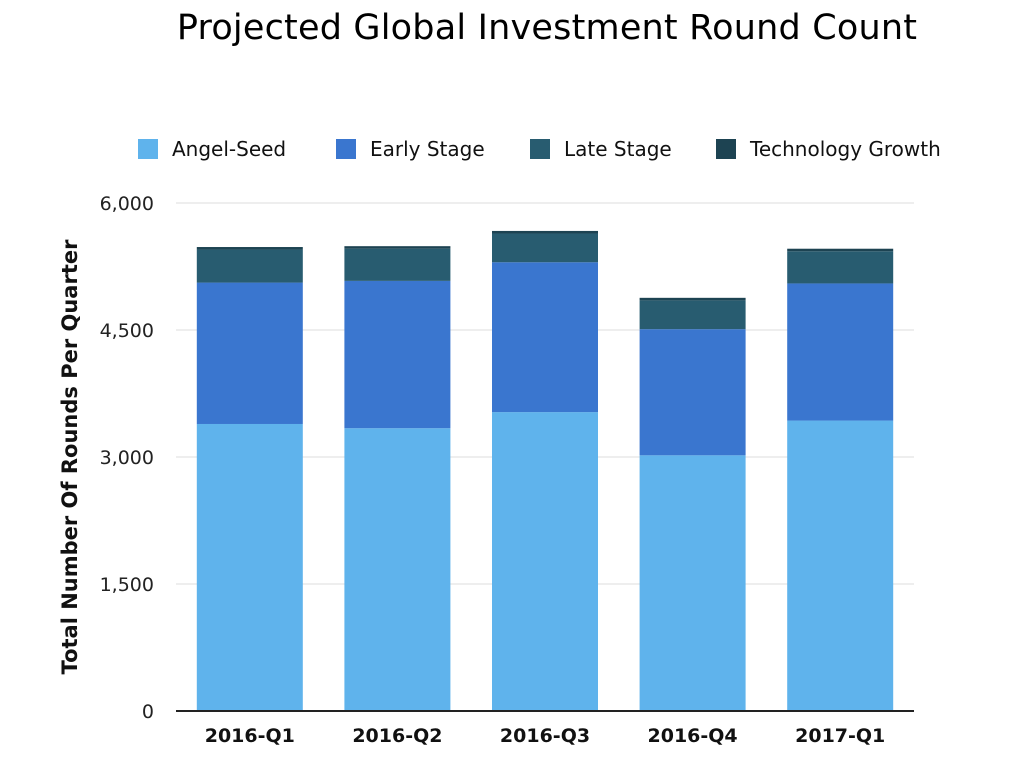 The width and height of the screenshot is (1024, 768). I want to click on legend-item-late-stage: Late Stage, so click(601, 149).